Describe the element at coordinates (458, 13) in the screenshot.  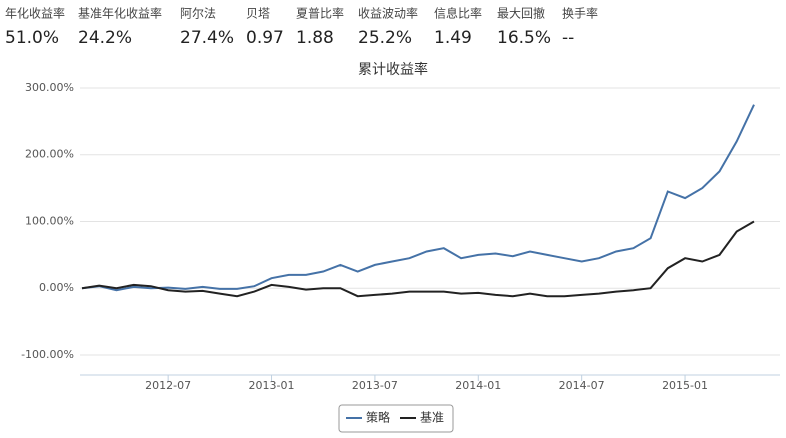
I see `stat-label: 信息比率` at that location.